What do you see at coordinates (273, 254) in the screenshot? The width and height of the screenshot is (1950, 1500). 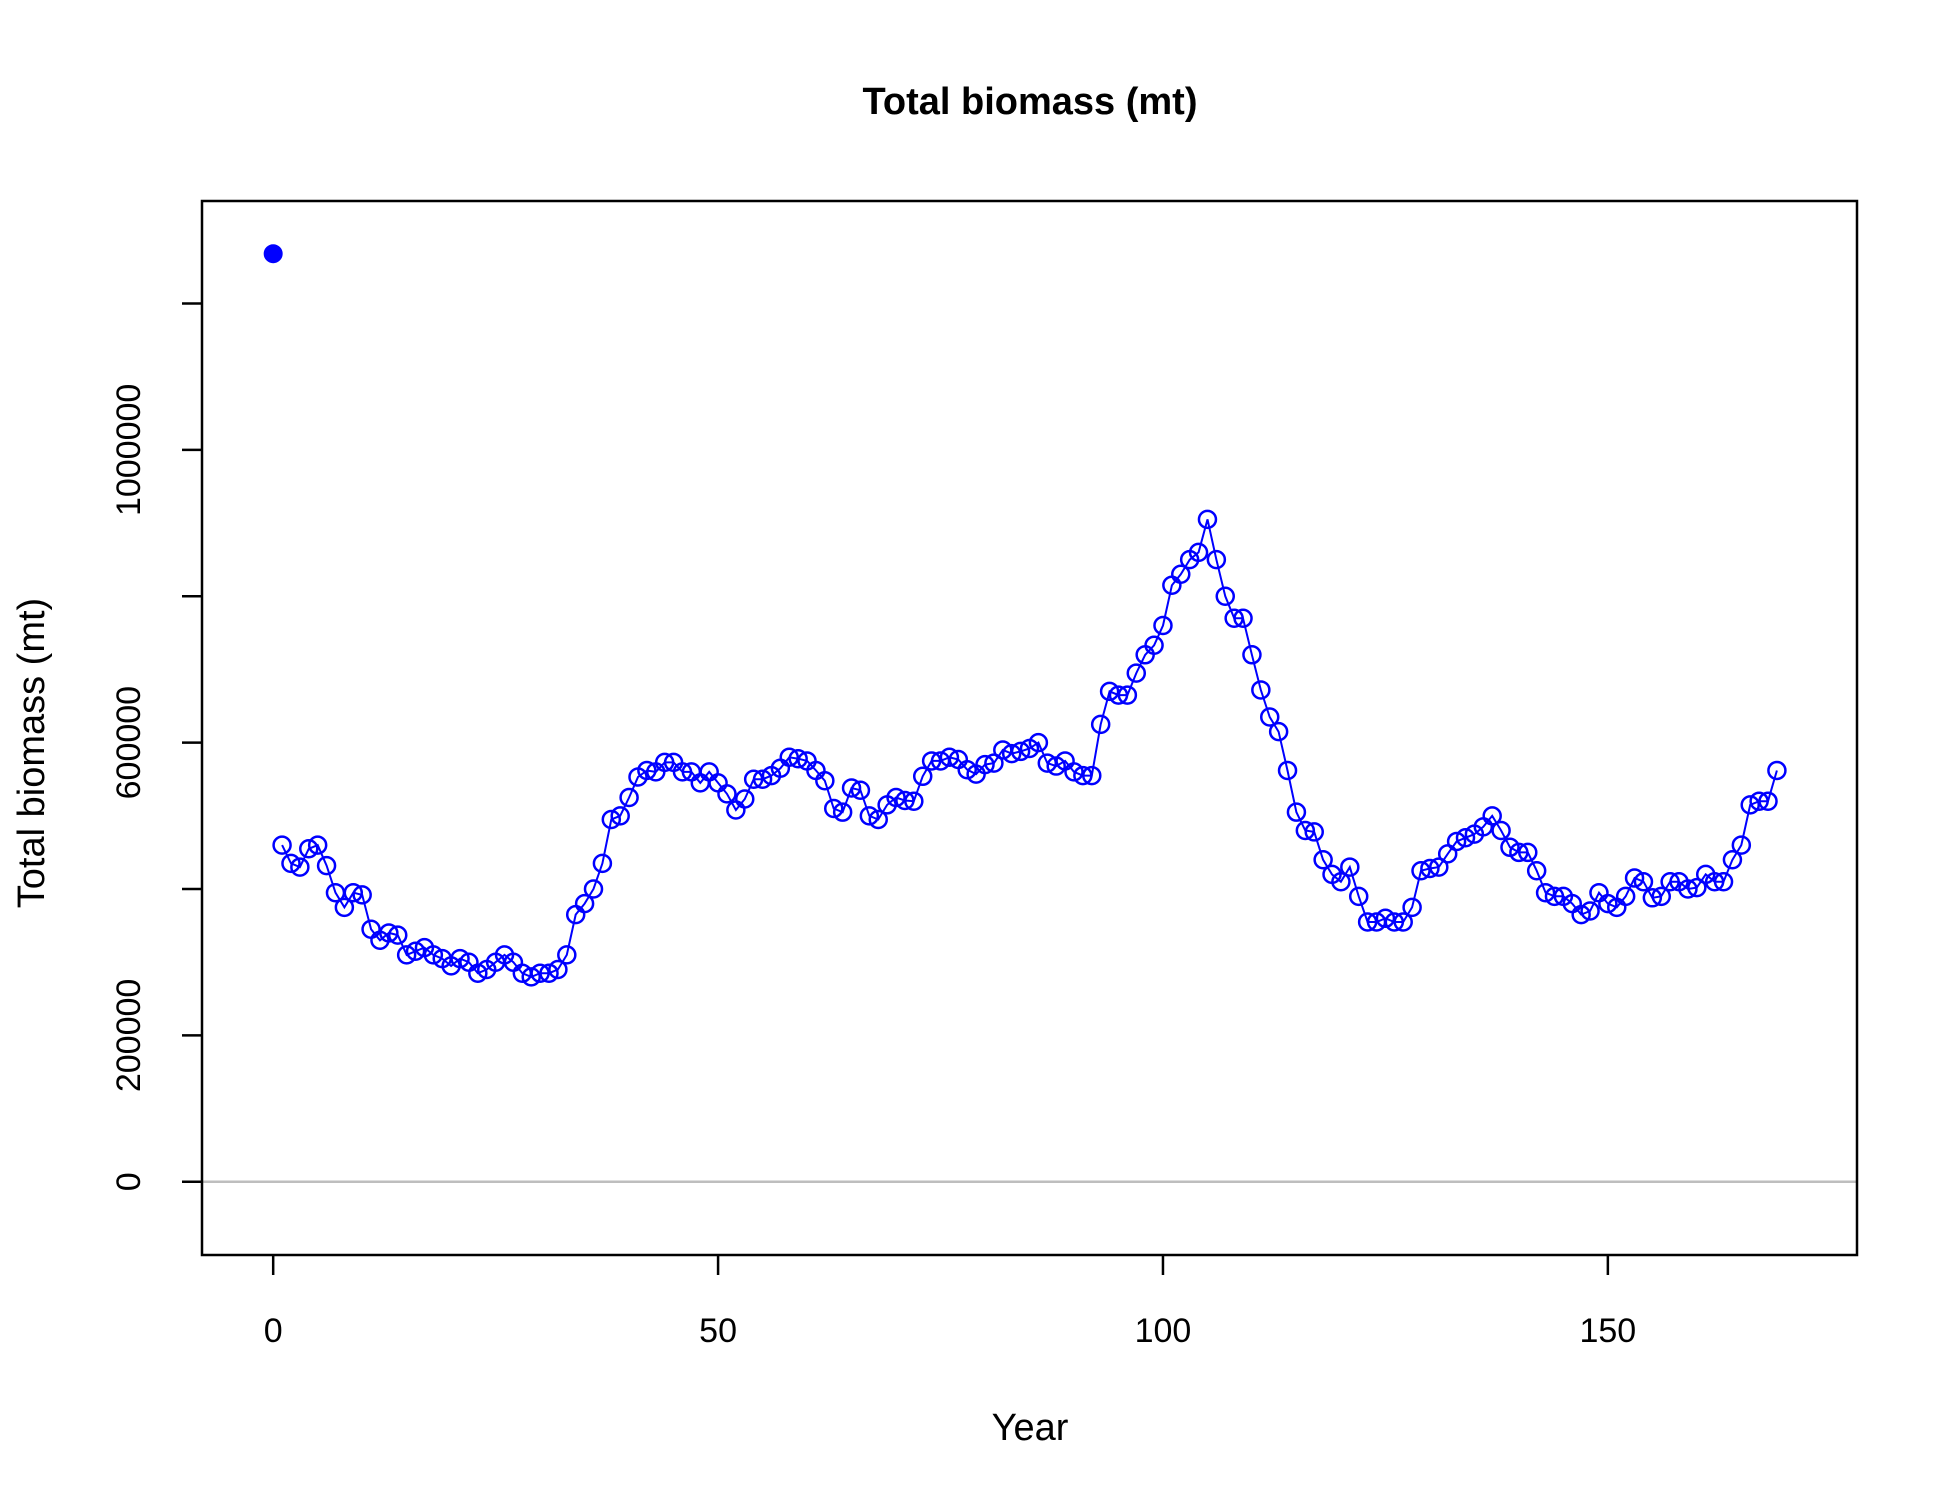 I see `virgin-biomass-point` at bounding box center [273, 254].